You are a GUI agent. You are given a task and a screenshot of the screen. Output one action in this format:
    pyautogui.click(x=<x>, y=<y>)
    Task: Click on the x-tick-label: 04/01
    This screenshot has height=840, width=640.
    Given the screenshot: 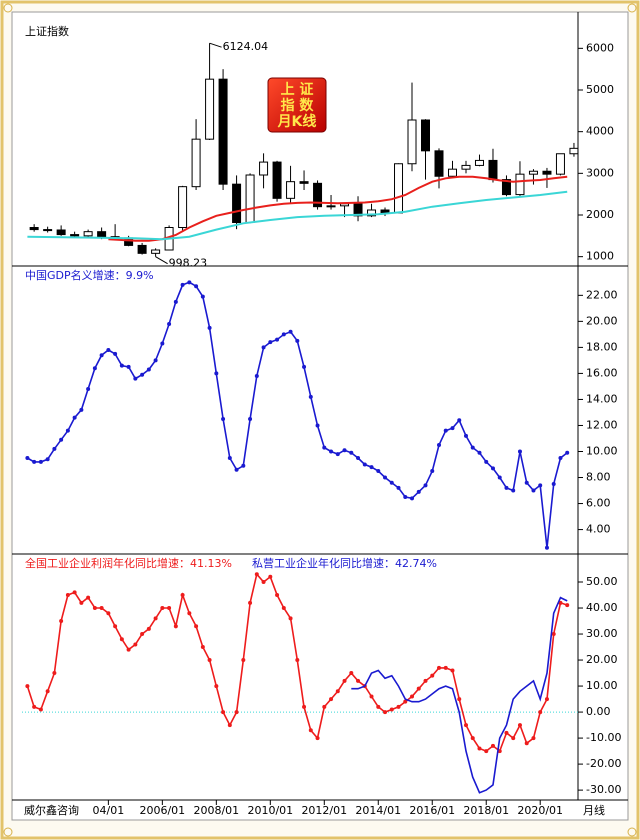 What is the action you would take?
    pyautogui.click(x=109, y=810)
    